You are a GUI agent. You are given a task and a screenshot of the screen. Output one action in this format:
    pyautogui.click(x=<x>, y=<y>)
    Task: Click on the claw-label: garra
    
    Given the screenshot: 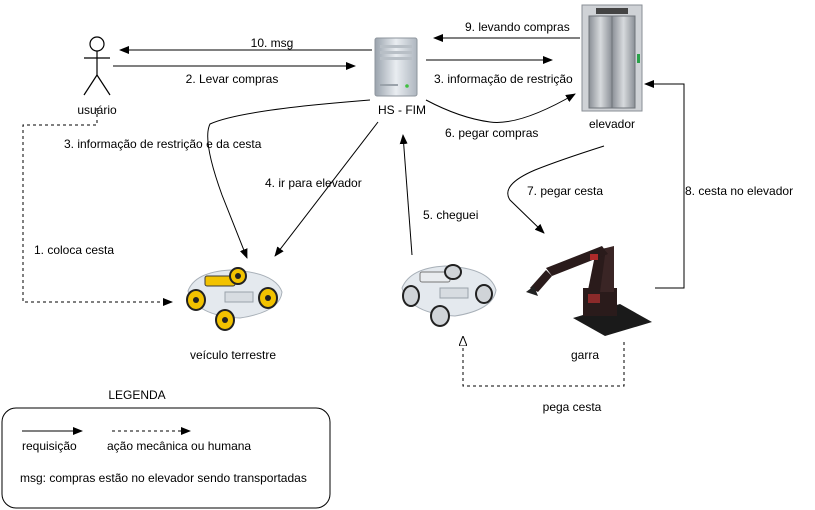 What is the action you would take?
    pyautogui.click(x=585, y=355)
    